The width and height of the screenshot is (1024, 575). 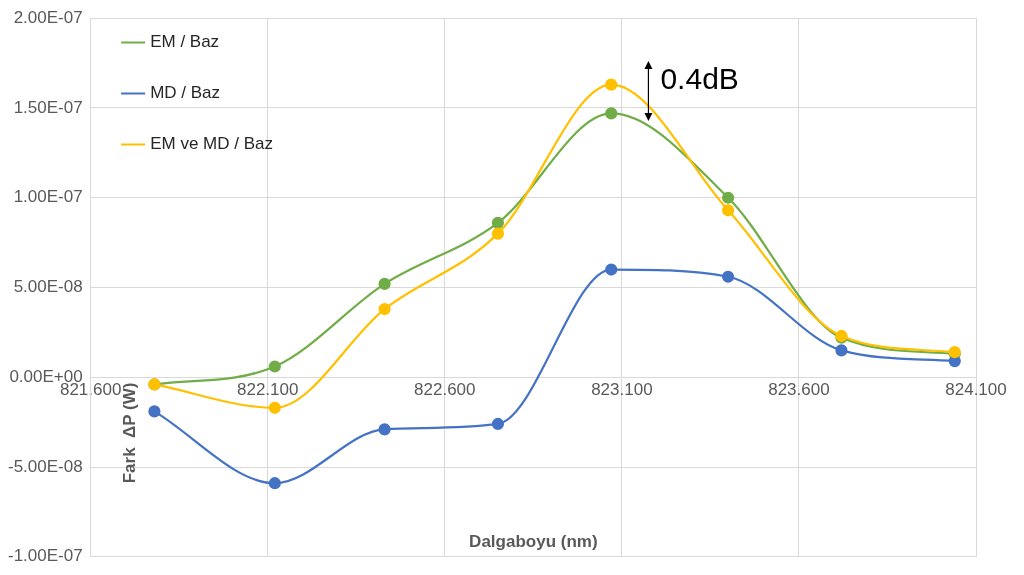 What do you see at coordinates (799, 390) in the screenshot?
I see `x-tick-label: 823.600` at bounding box center [799, 390].